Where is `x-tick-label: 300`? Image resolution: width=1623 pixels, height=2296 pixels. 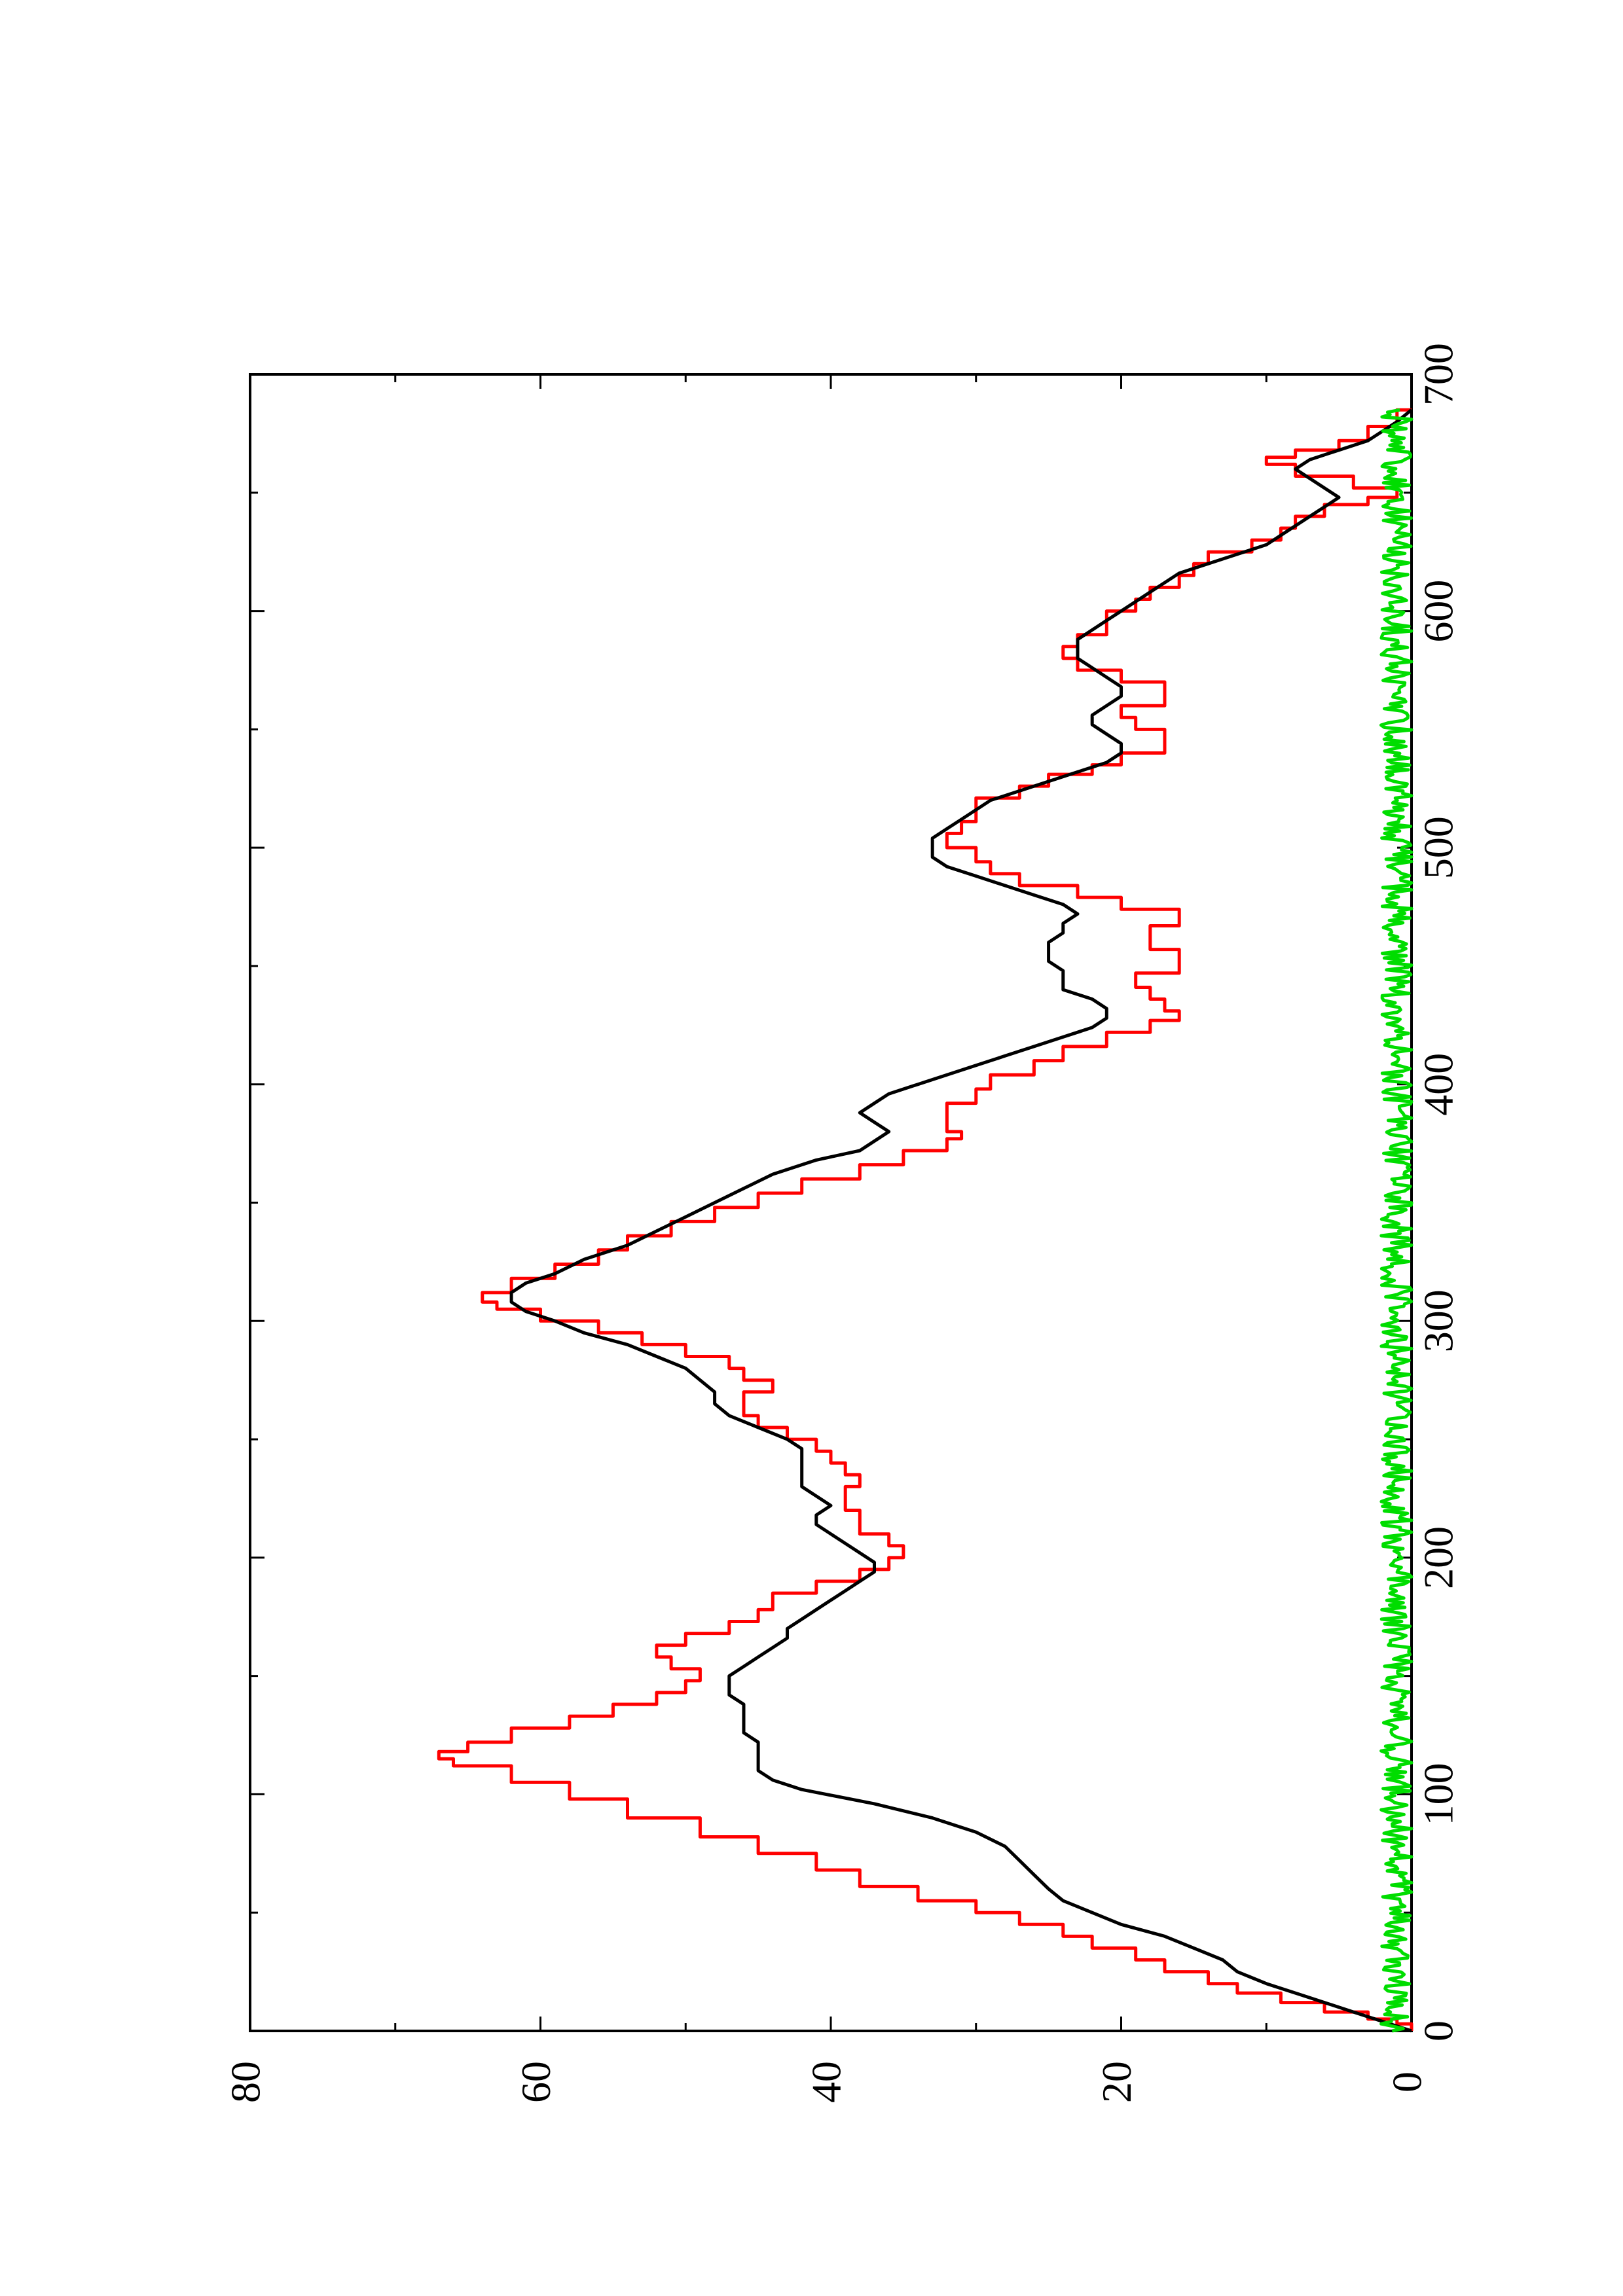 x-tick-label: 300 is located at coordinates (1438, 1320).